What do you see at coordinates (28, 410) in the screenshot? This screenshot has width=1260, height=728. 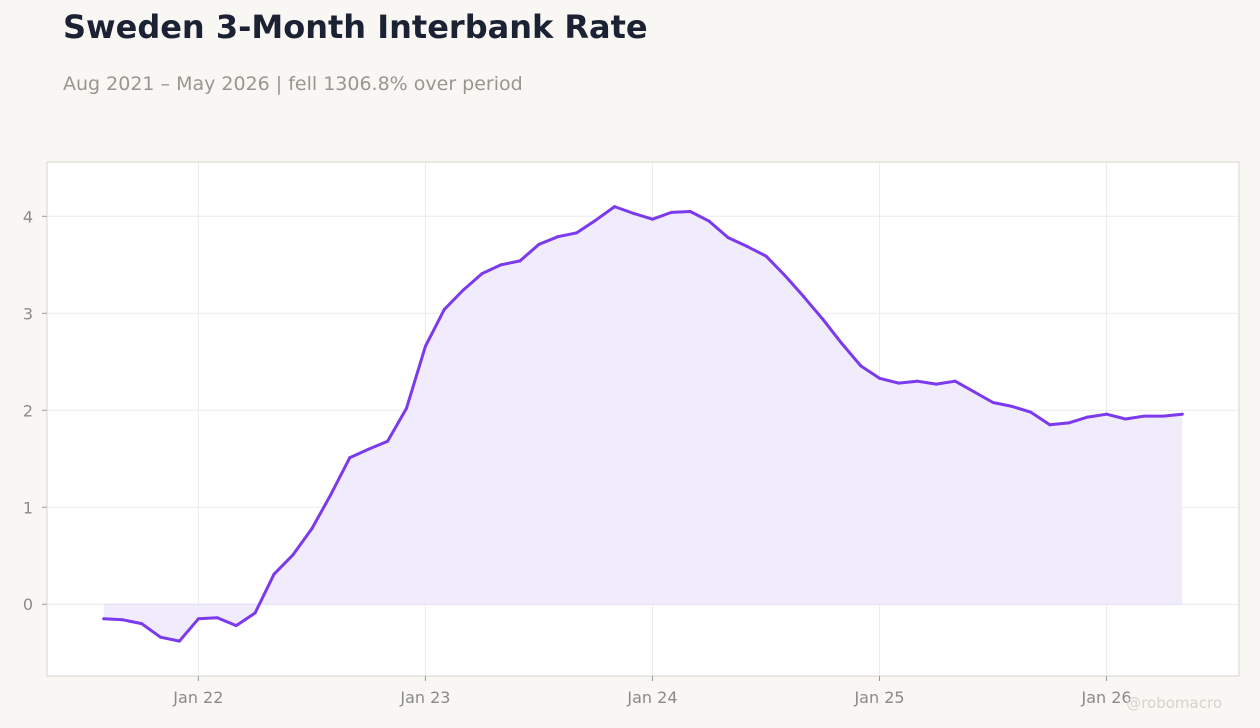 I see `y-tick-label: 2` at bounding box center [28, 410].